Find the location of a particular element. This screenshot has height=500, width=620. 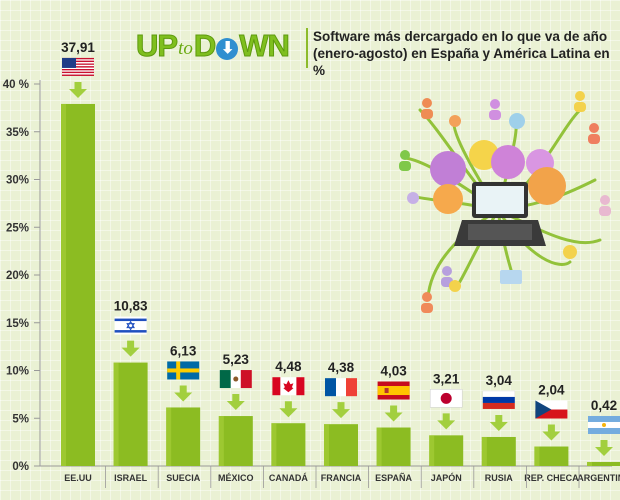

us-flag-icon is located at coordinates (78, 66).